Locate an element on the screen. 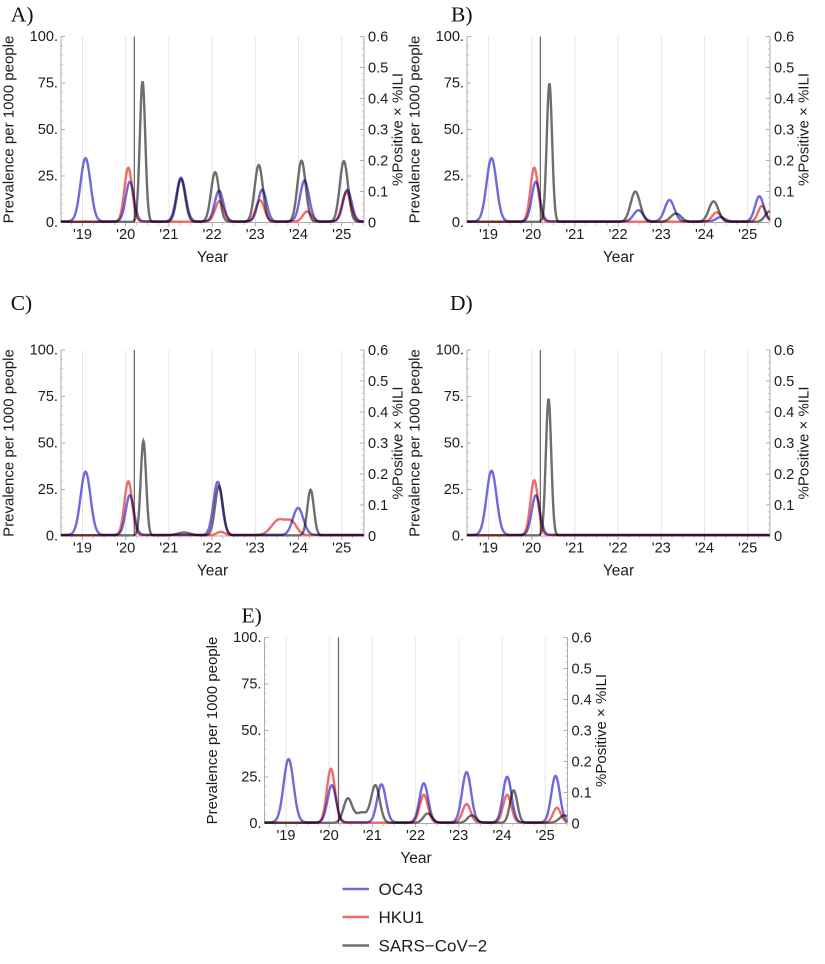  svg-text: HKU1 is located at coordinates (401, 917).